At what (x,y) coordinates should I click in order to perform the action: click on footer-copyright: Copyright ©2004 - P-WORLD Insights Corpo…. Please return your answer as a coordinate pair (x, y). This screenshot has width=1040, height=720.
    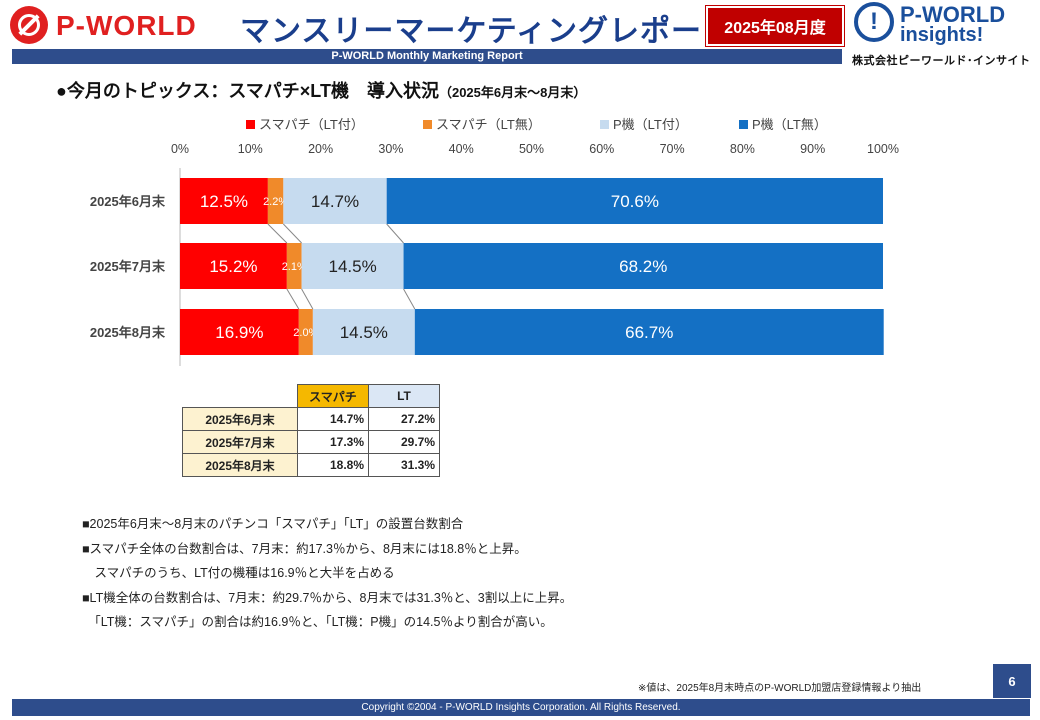
    Looking at the image, I should click on (521, 707).